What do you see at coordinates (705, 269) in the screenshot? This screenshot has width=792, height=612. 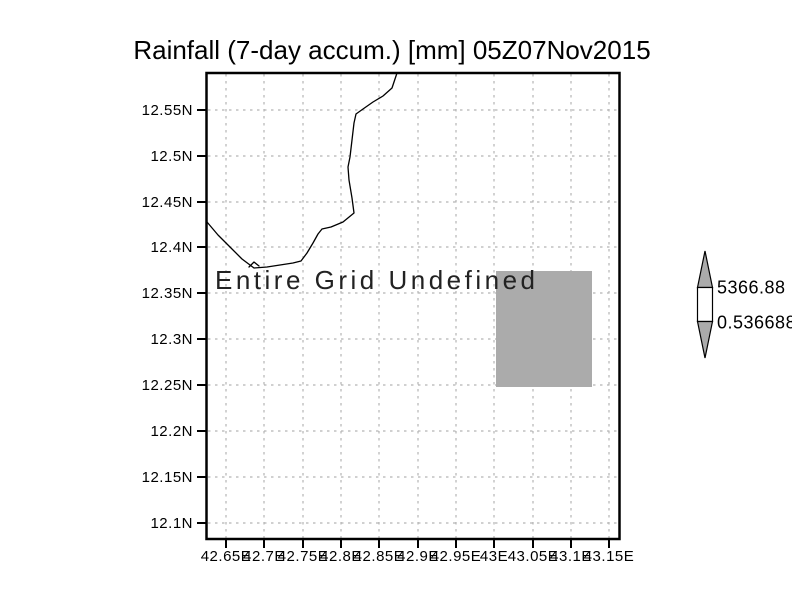 I see `colorbar-top-arrow` at bounding box center [705, 269].